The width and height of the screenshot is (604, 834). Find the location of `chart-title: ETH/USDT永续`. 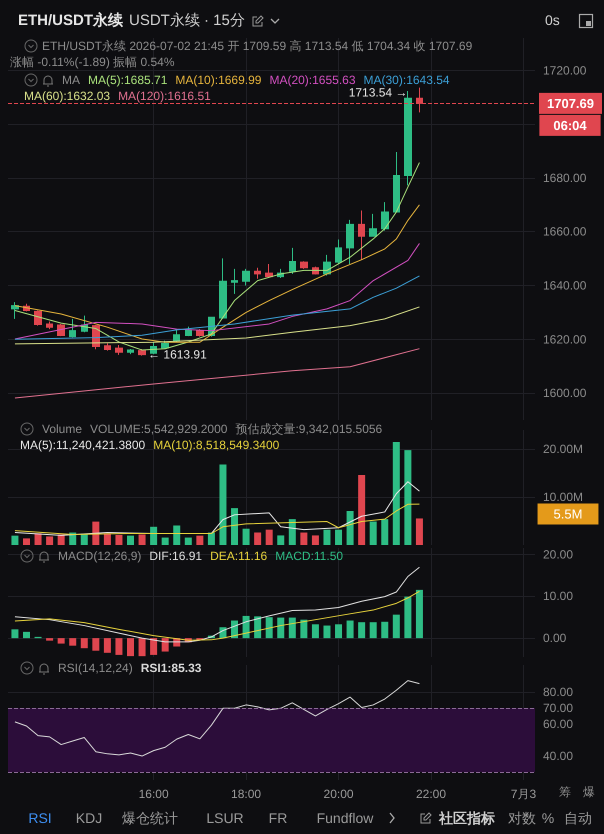

chart-title: ETH/USDT永续 is located at coordinates (70, 21).